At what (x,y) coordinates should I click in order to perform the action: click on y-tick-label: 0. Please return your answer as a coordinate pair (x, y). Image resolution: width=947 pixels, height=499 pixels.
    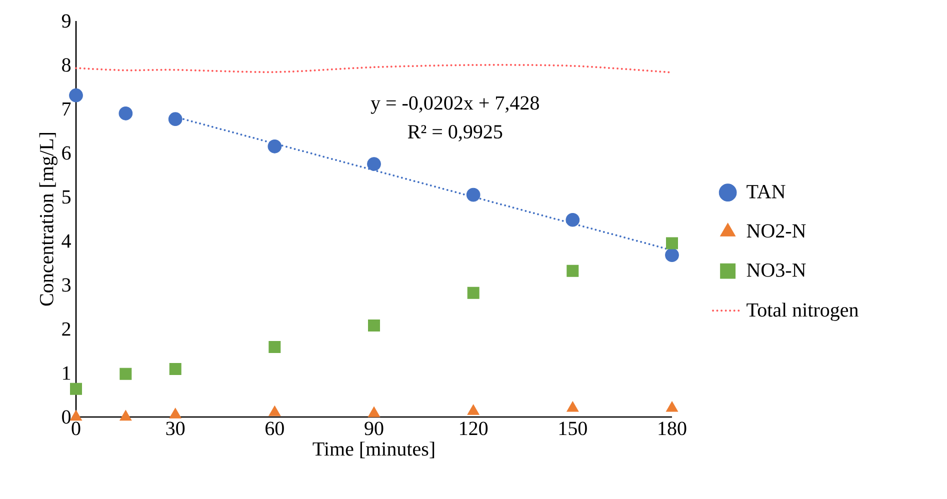
    Looking at the image, I should click on (66, 417).